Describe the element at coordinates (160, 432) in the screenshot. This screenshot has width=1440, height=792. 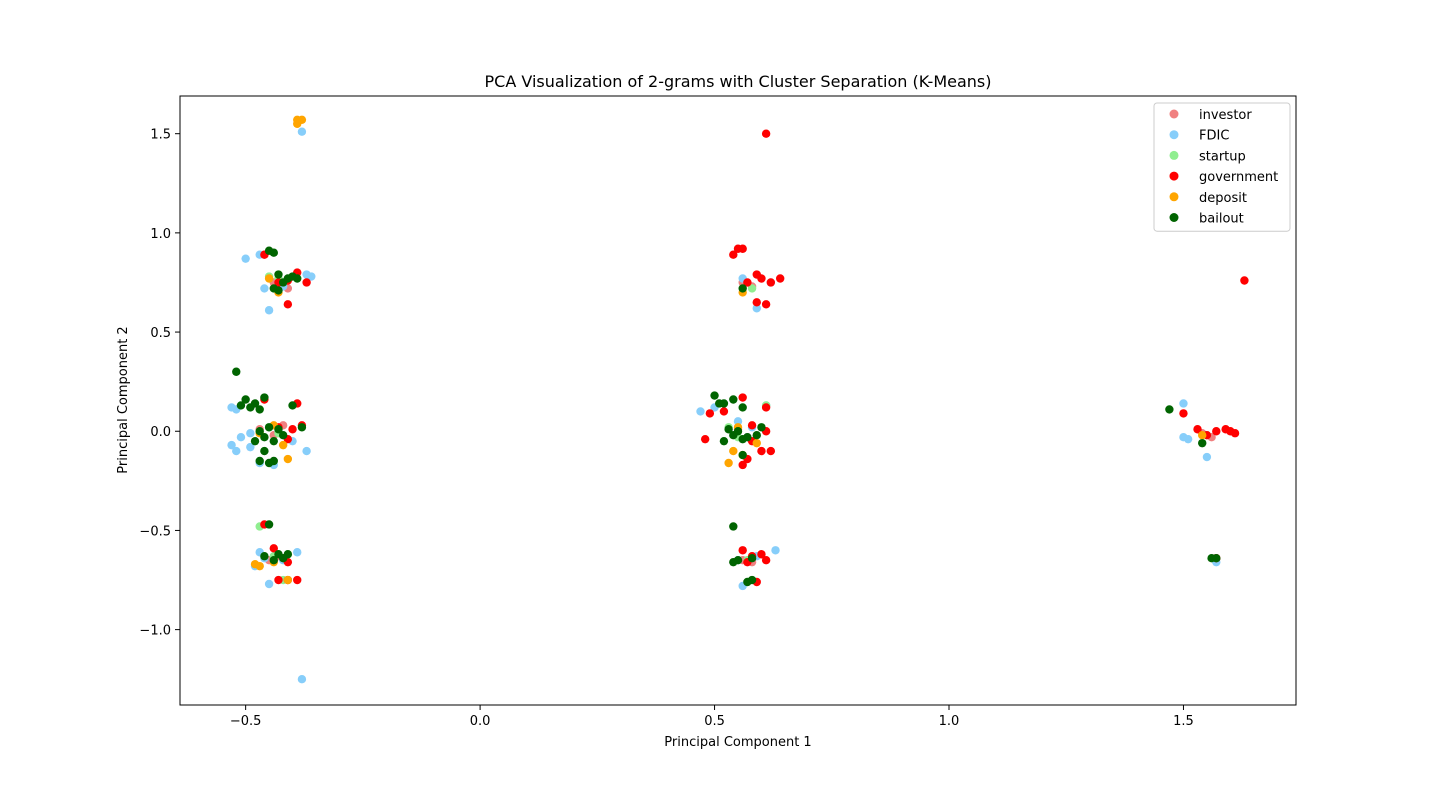
I see `y-tick-label: 0.0` at that location.